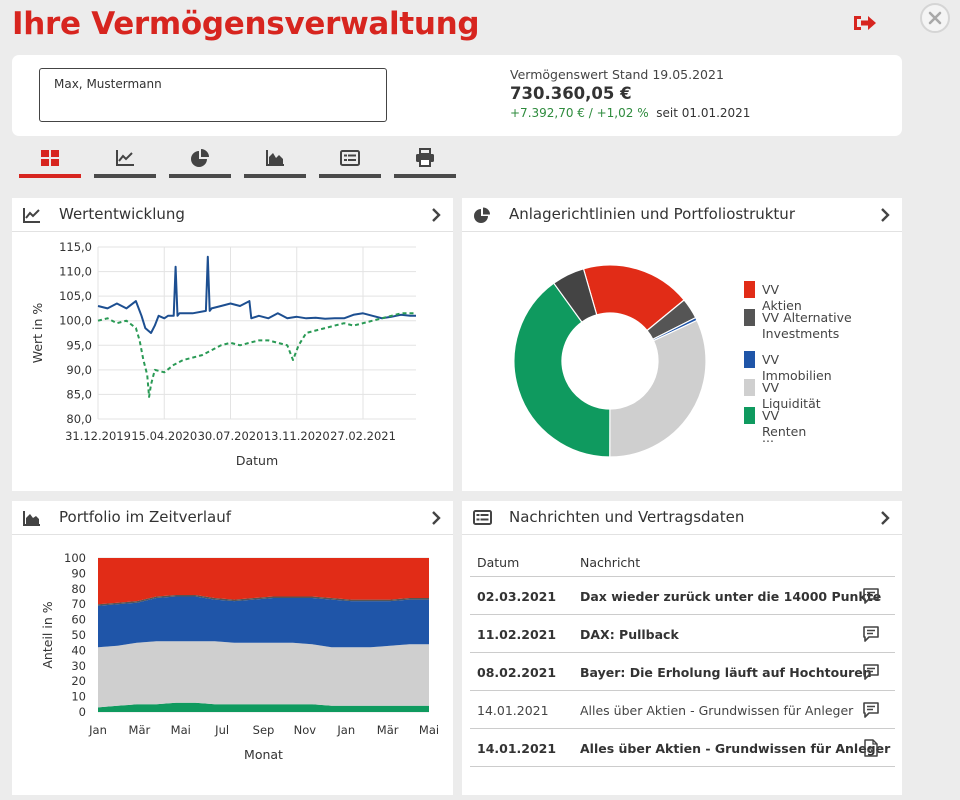 This screenshot has width=960, height=800. What do you see at coordinates (79, 345) in the screenshot?
I see `y-tick-label: 95,0` at bounding box center [79, 345].